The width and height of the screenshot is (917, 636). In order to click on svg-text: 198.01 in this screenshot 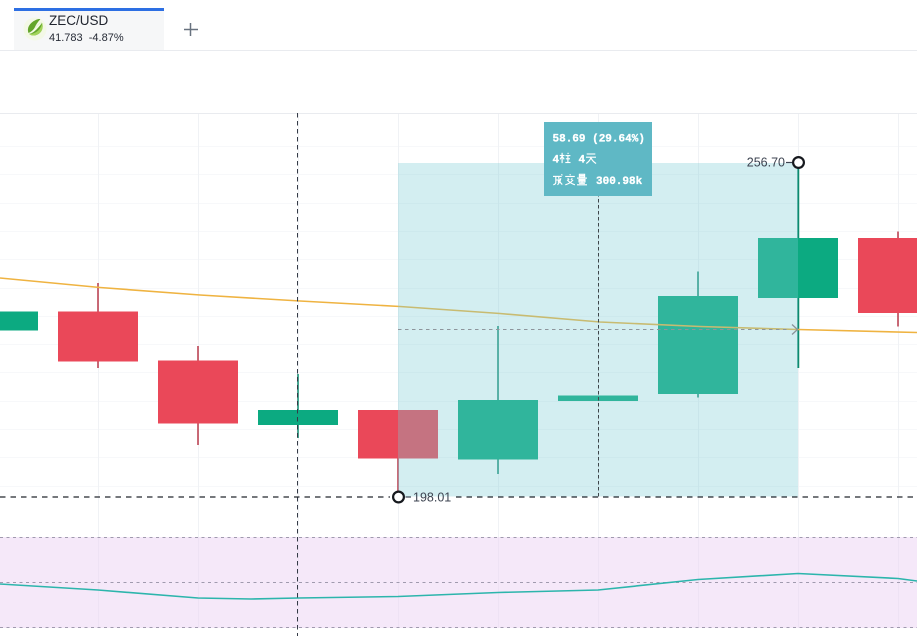, I will do `click(432, 498)`.